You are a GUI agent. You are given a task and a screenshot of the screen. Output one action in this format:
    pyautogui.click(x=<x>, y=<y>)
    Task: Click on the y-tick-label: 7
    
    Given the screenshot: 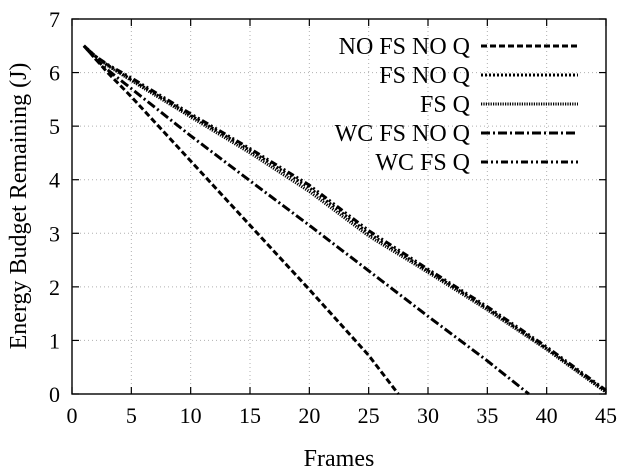 What is the action you would take?
    pyautogui.click(x=54, y=19)
    